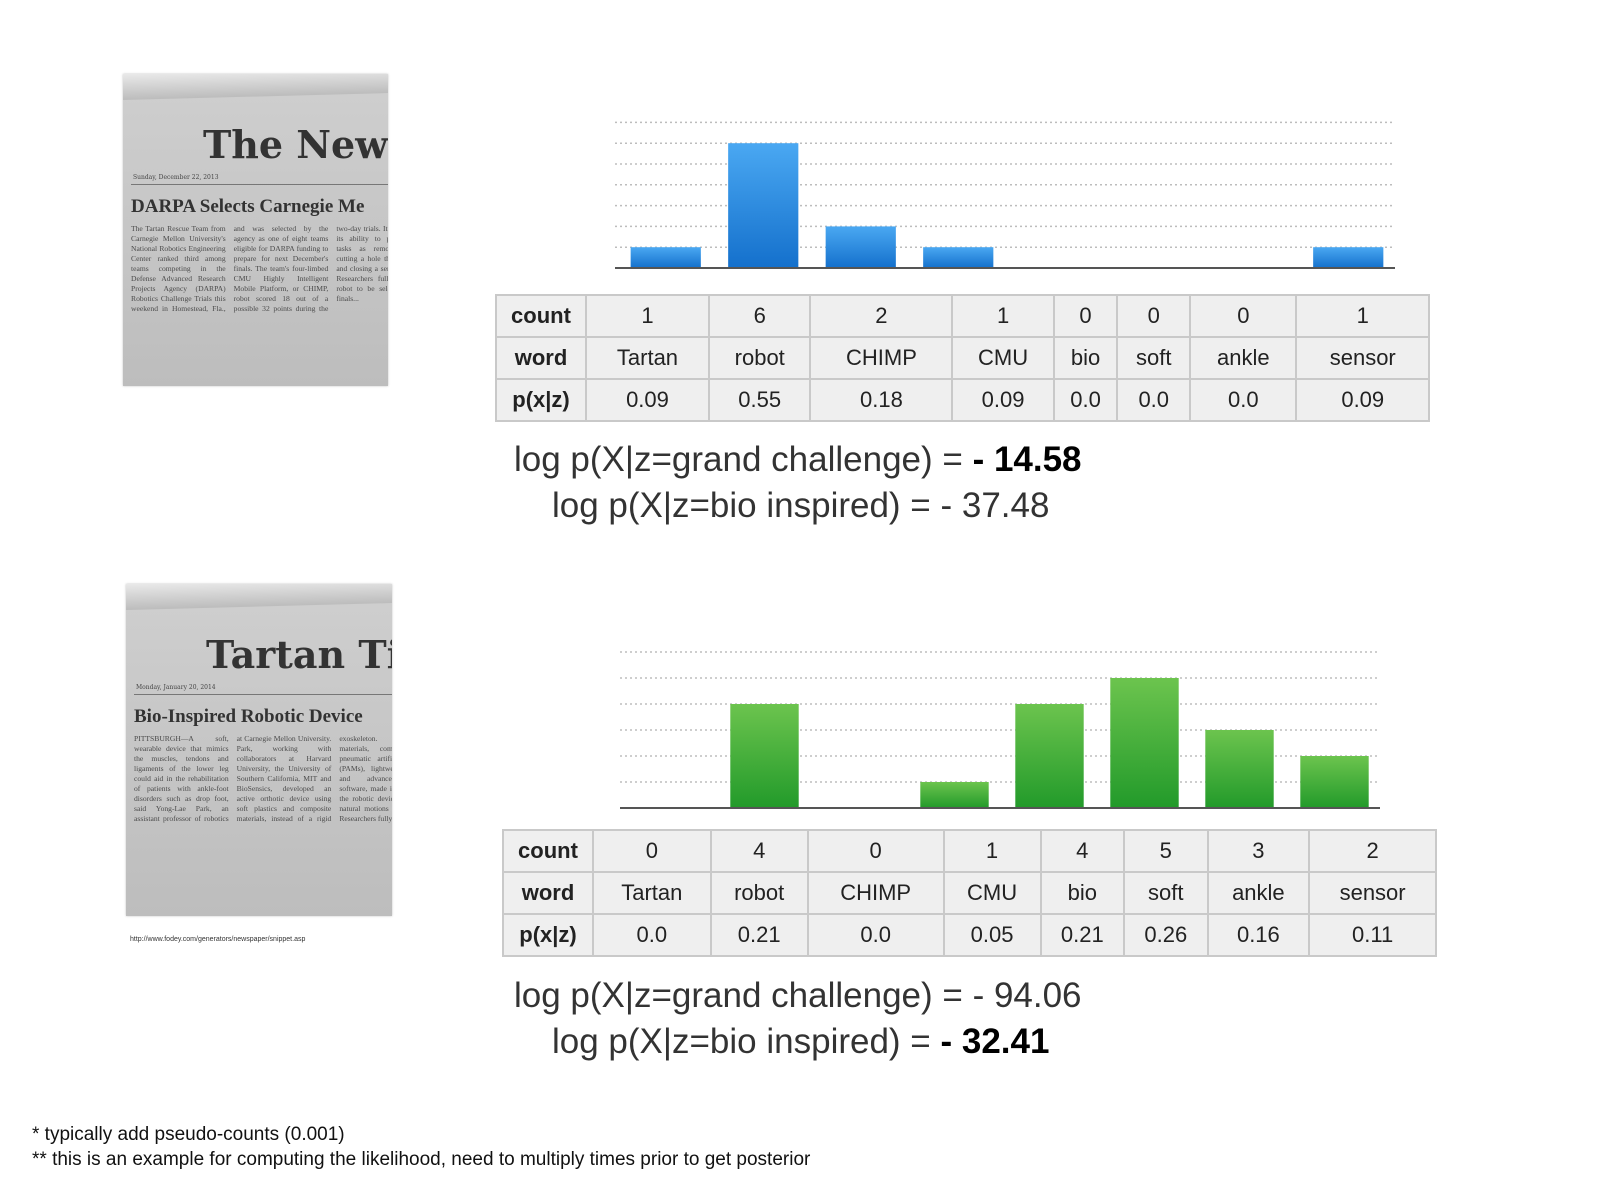 The image size is (1600, 1200). I want to click on newspaper-headline: Bio-Inspired Robotic Device, so click(248, 716).